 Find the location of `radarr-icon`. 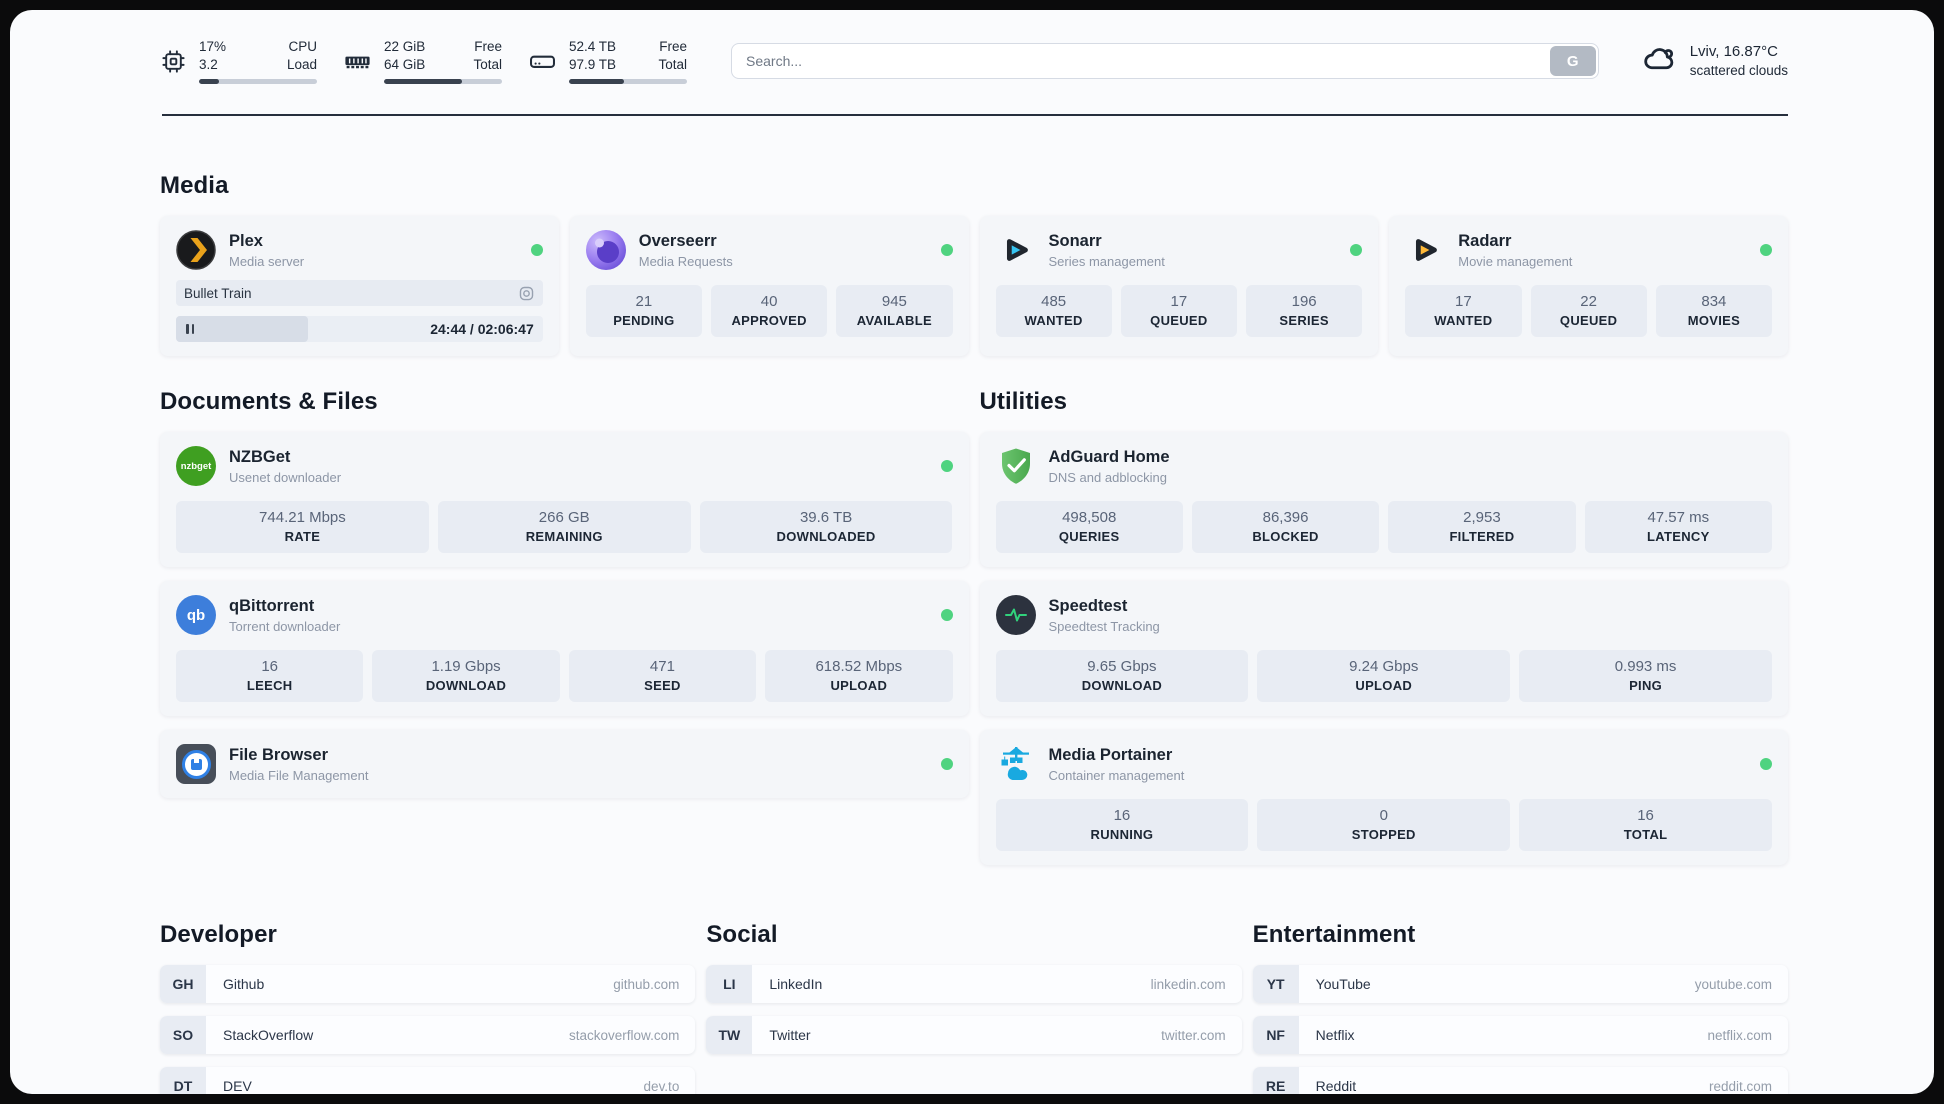

radarr-icon is located at coordinates (1425, 250).